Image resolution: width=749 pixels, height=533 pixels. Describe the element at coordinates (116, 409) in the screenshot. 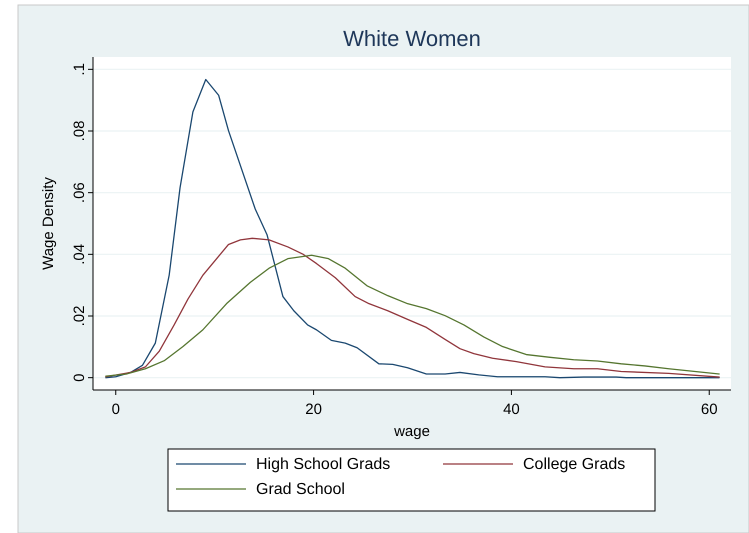

I see `x-tick-label: 0` at that location.